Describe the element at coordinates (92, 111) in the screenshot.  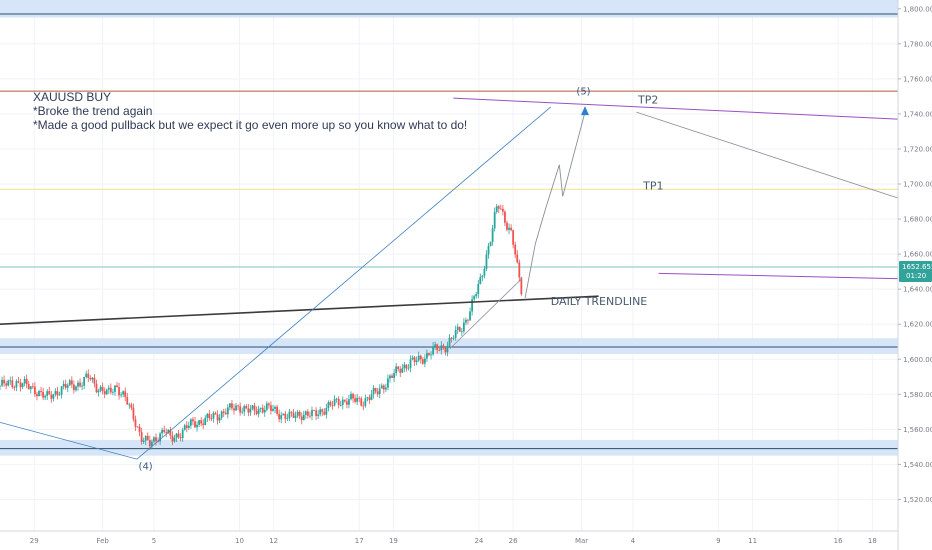
I see `note-line-2: *Broke the trend again` at that location.